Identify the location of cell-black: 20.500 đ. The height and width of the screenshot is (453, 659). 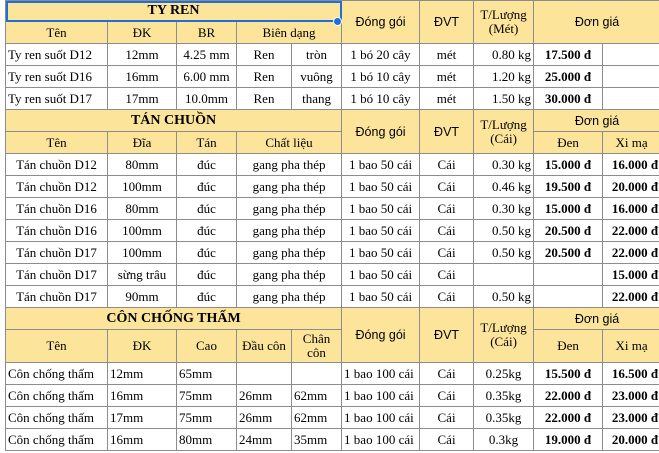
(568, 230).